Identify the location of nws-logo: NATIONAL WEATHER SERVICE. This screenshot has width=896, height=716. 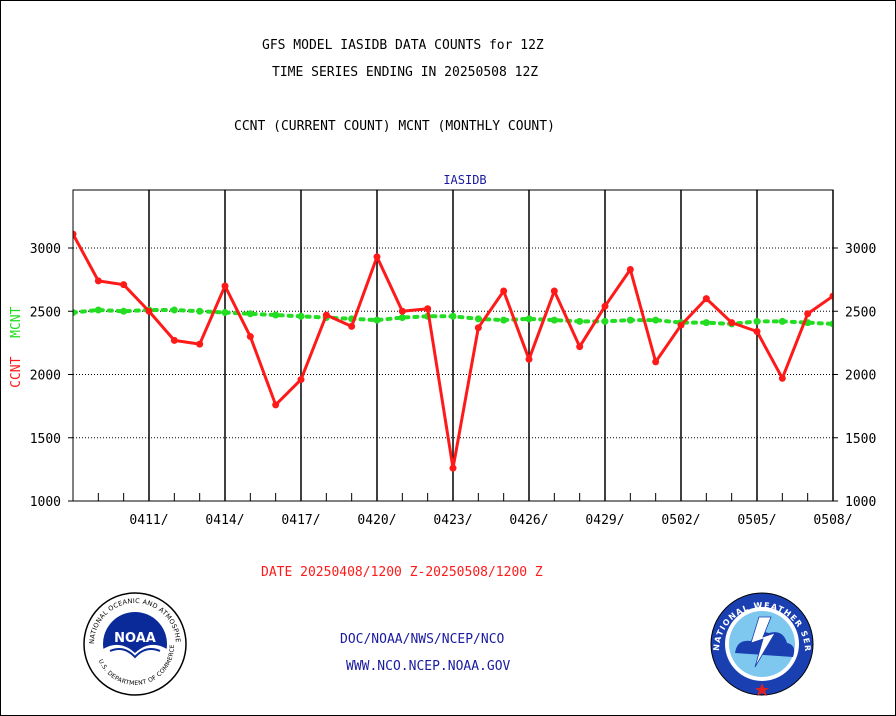
(760, 643).